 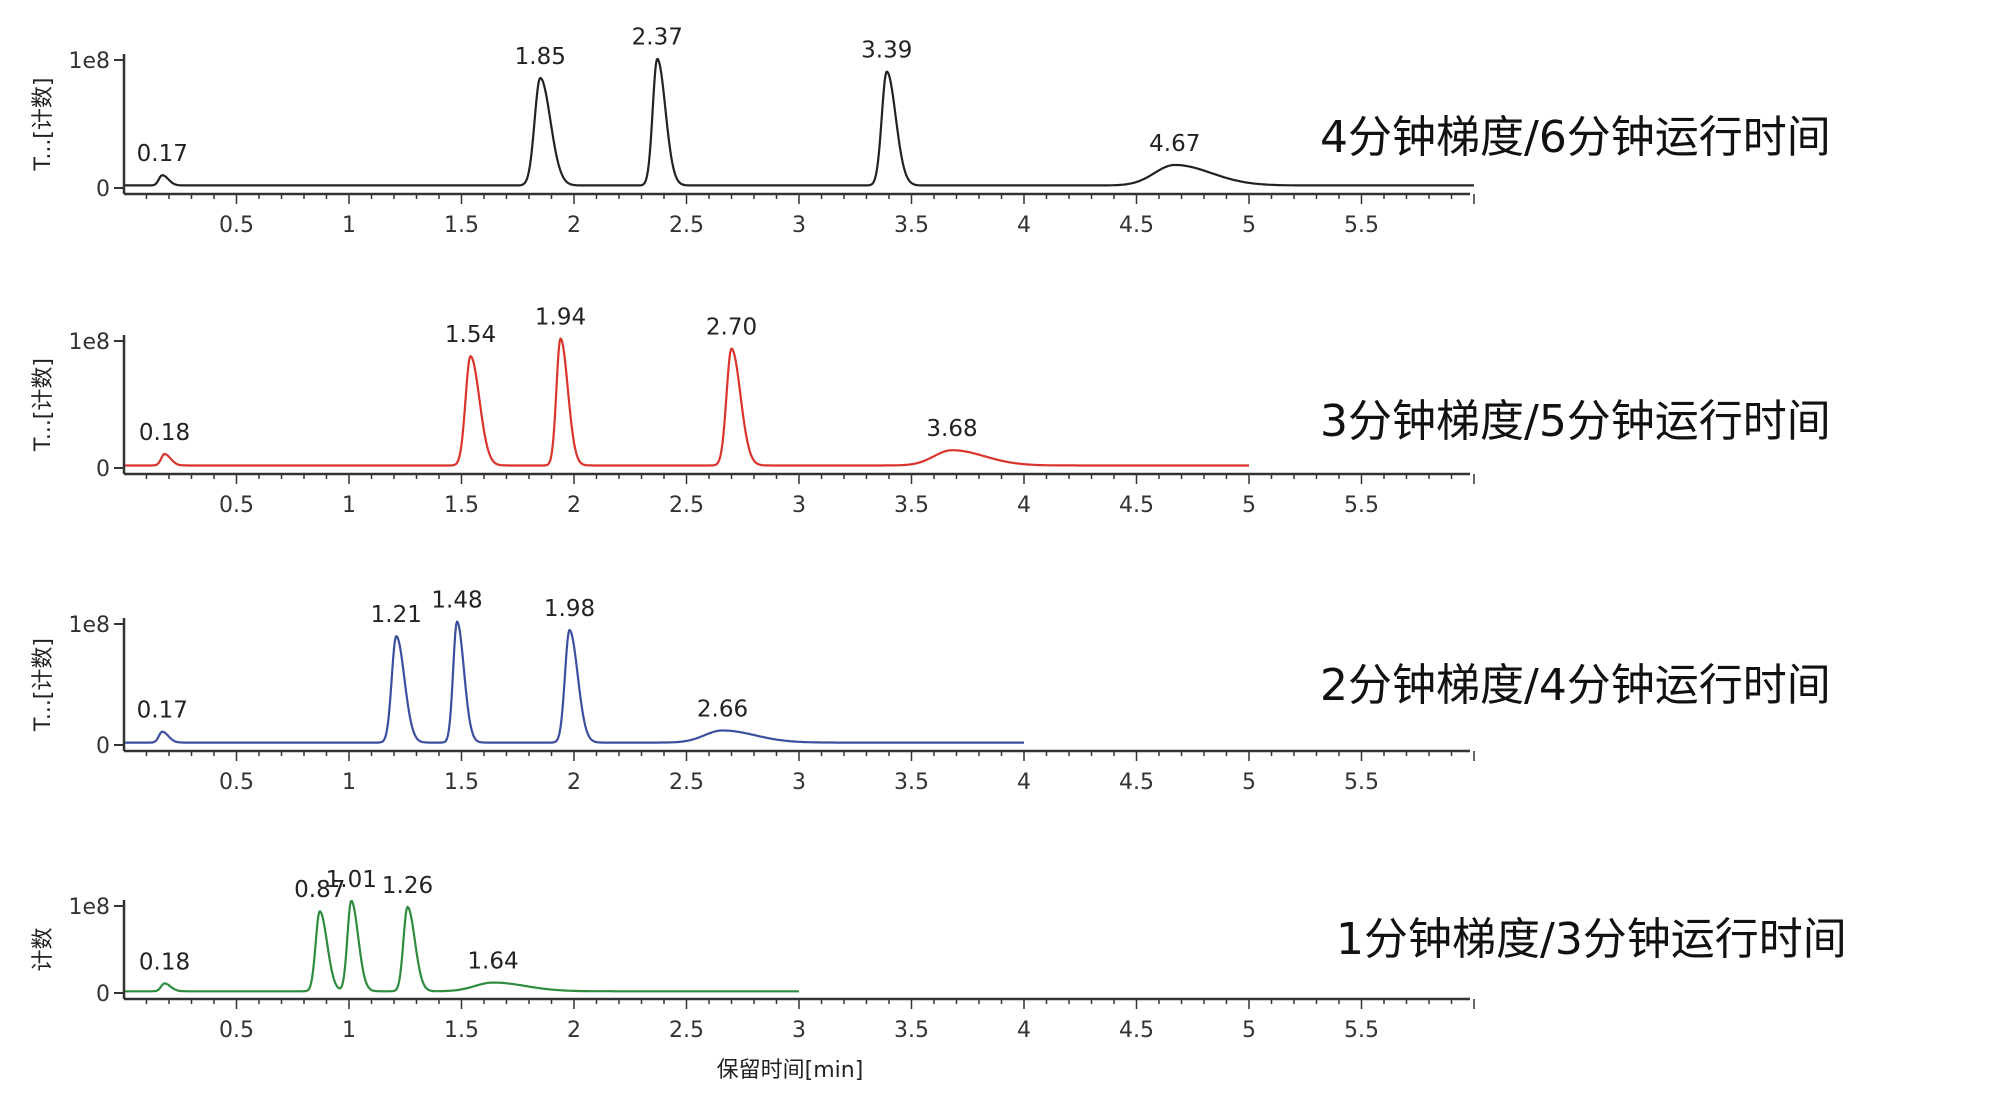 I want to click on peak-label: 1.21, so click(x=396, y=615).